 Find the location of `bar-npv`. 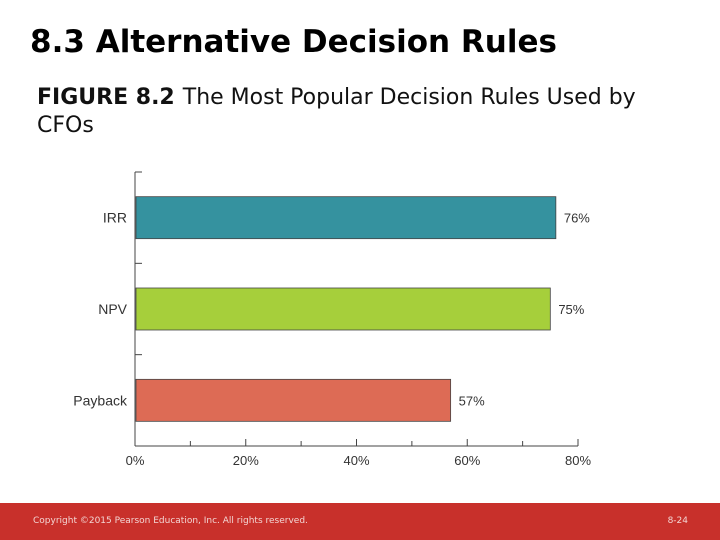

bar-npv is located at coordinates (343, 309).